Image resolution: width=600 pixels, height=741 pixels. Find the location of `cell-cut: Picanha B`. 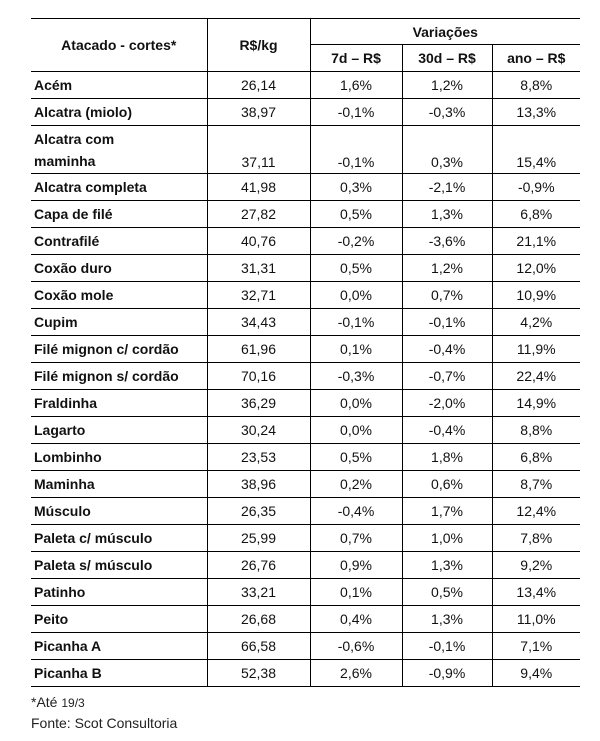

cell-cut: Picanha B is located at coordinates (119, 673).